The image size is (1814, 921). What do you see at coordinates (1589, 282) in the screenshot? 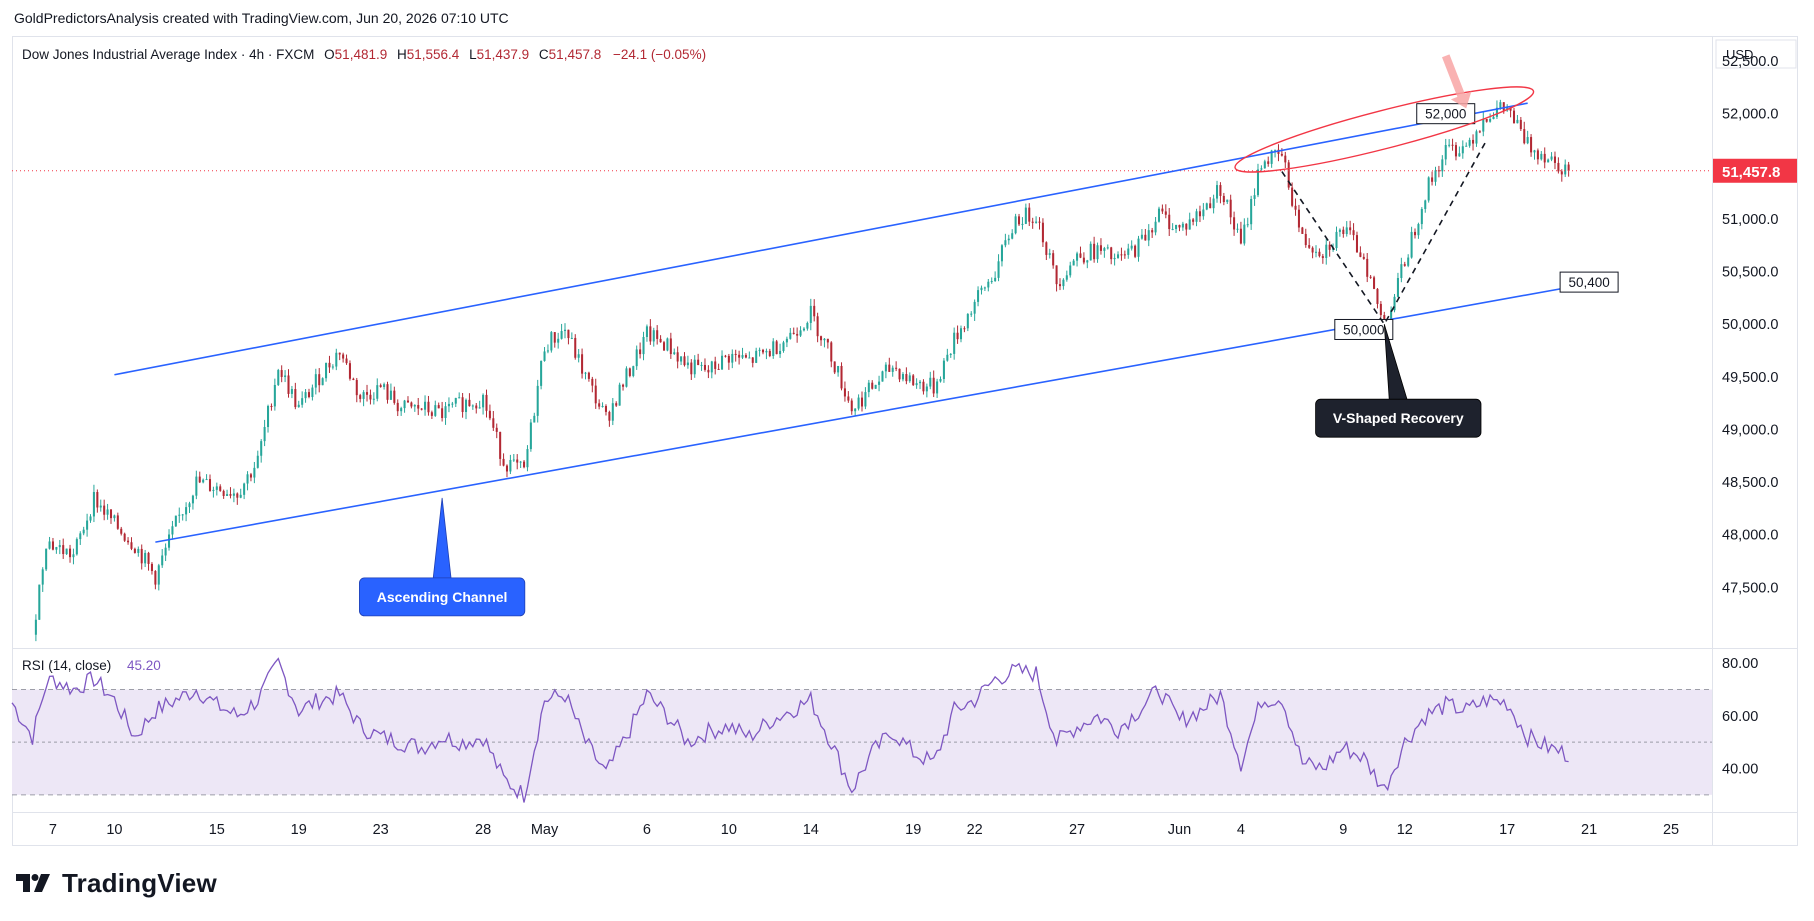
I see `price-label-50400: 50,400` at bounding box center [1589, 282].